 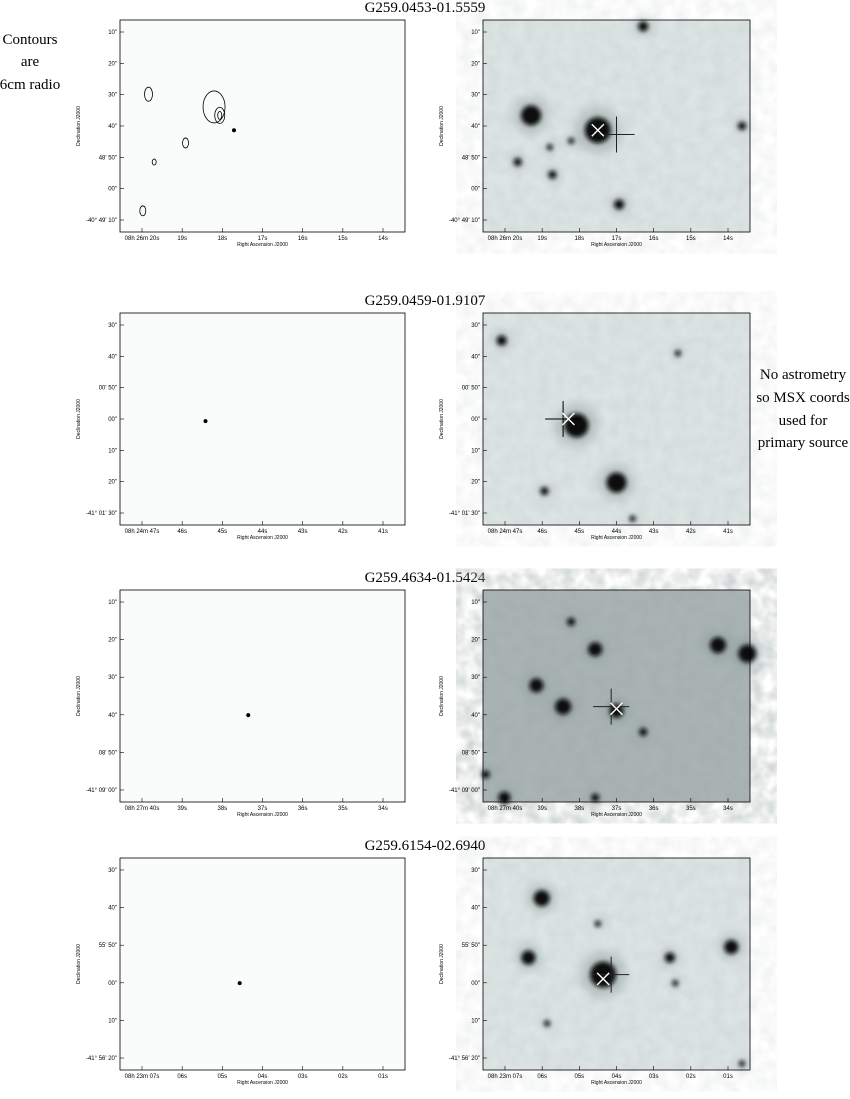 I want to click on x-tick-label: 37s, so click(x=263, y=809).